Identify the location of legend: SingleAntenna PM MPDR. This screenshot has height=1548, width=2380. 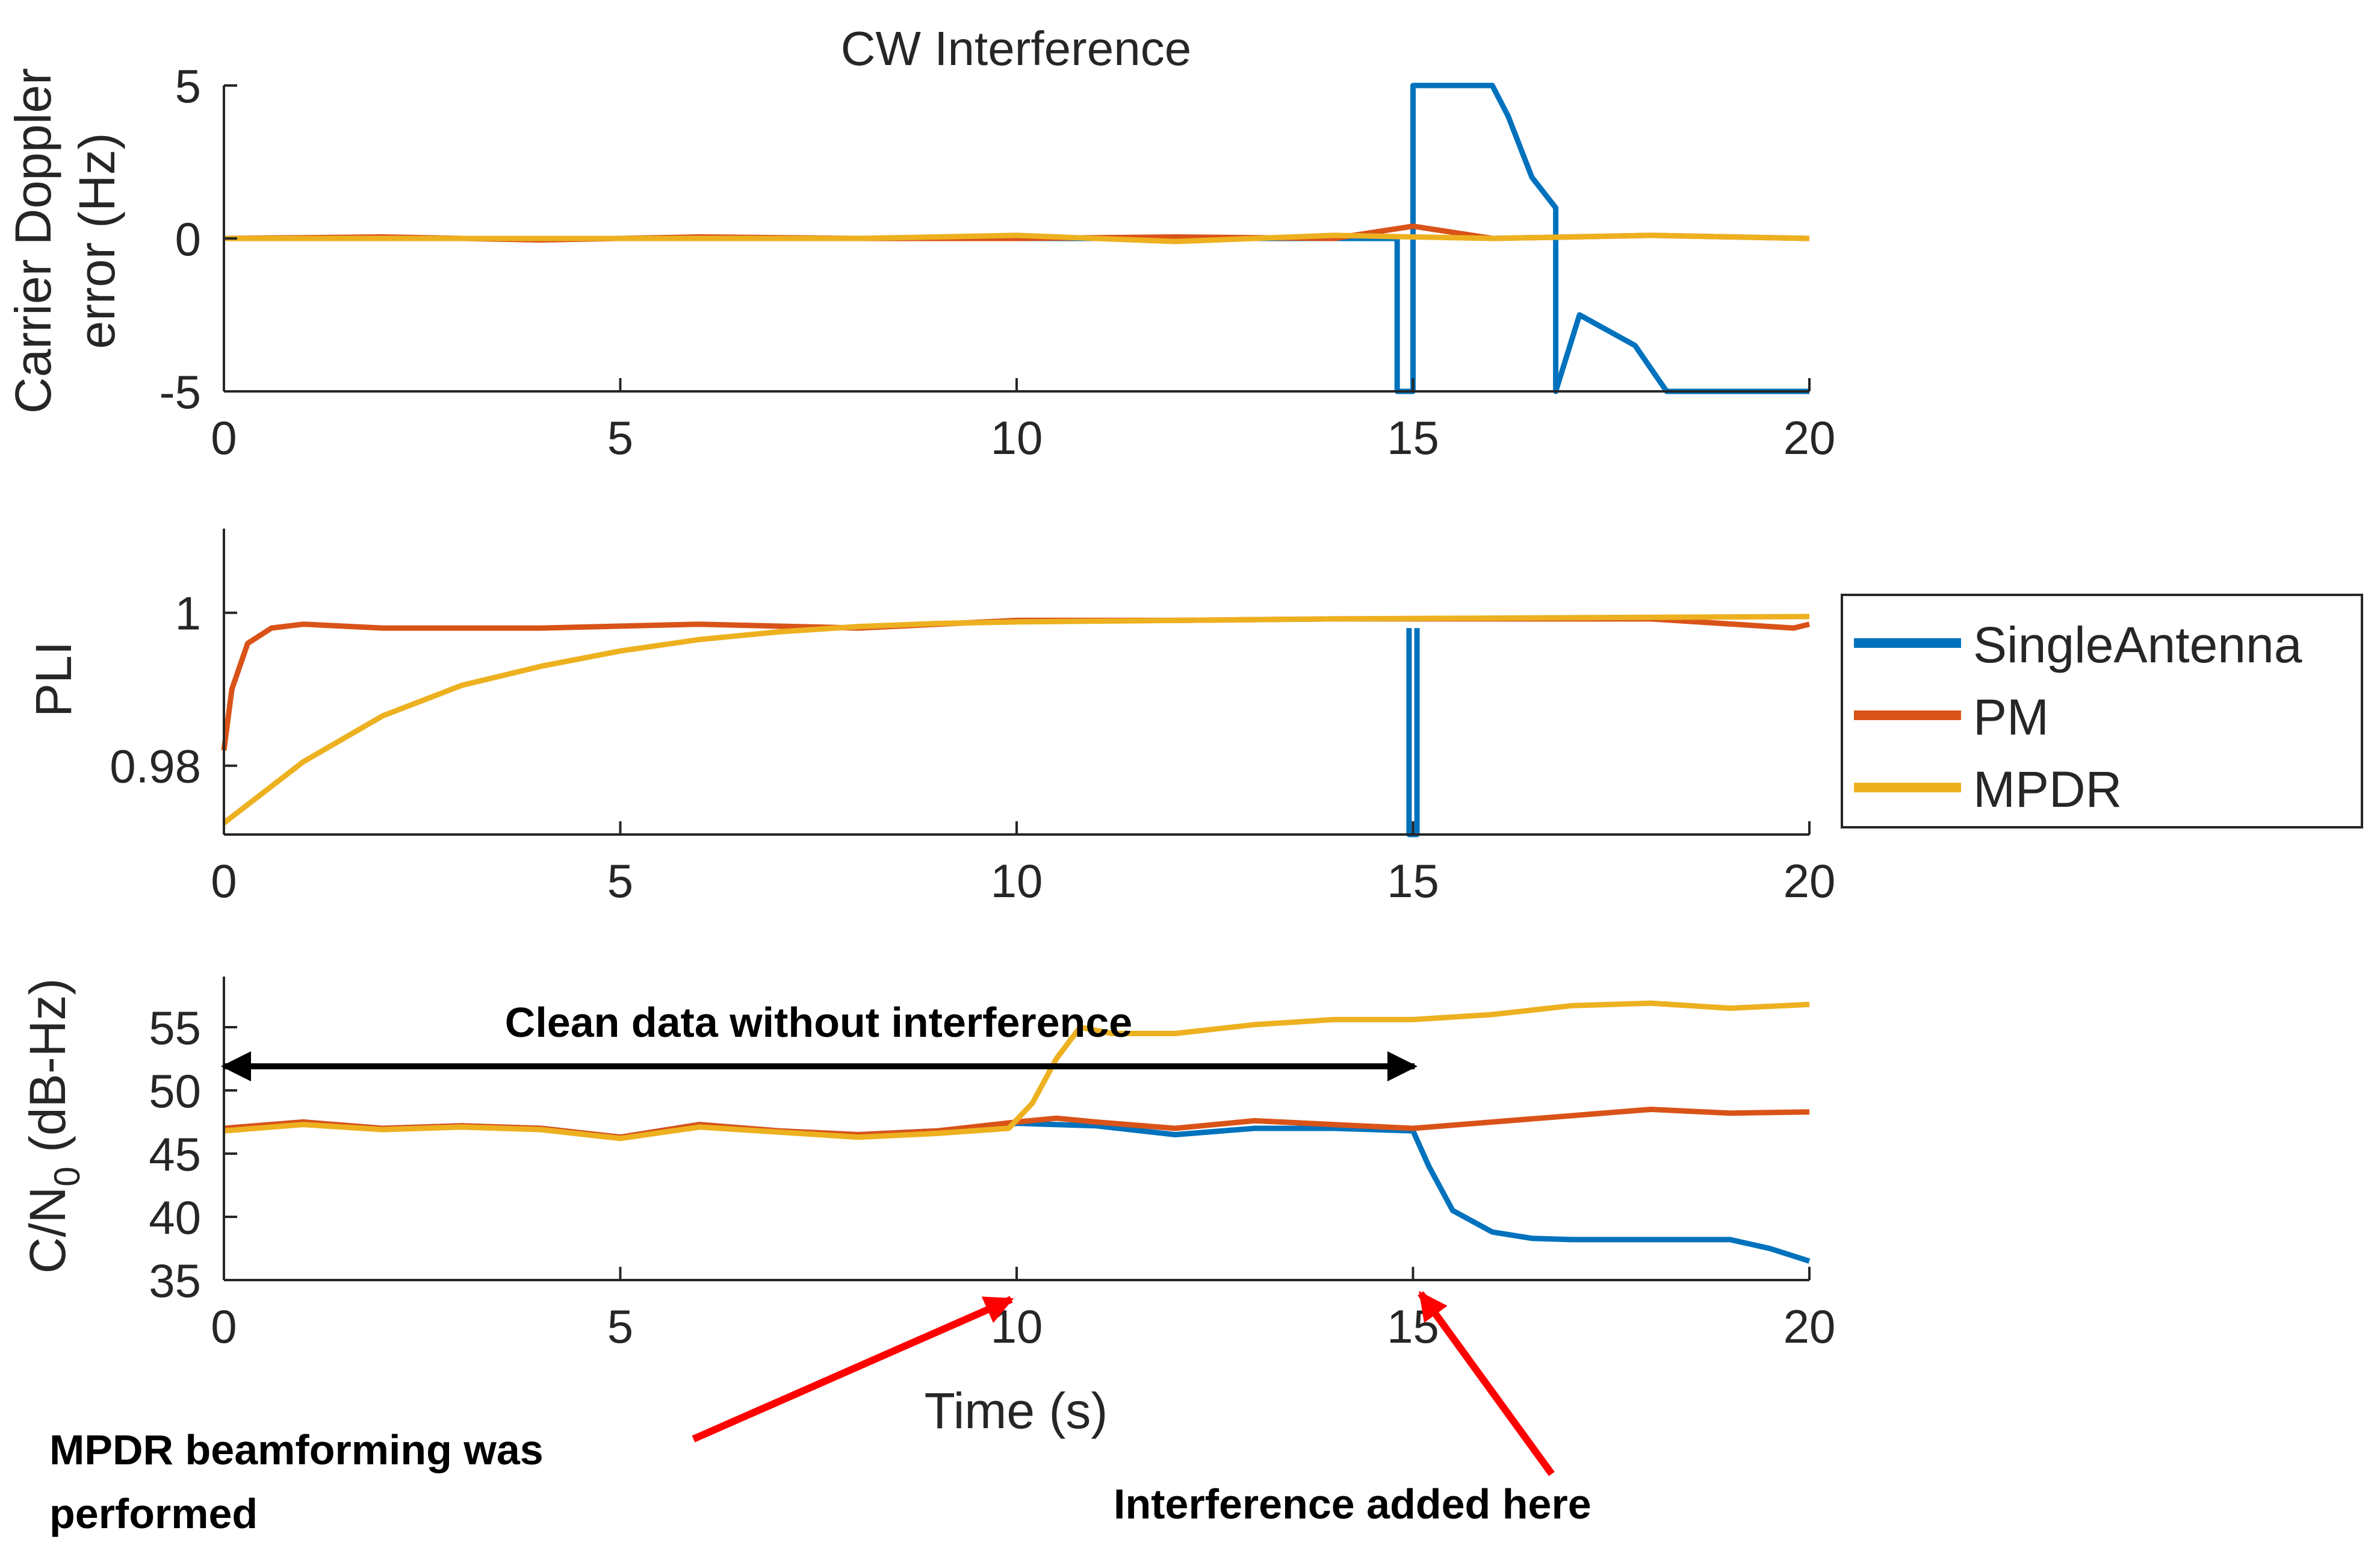
(2102, 711).